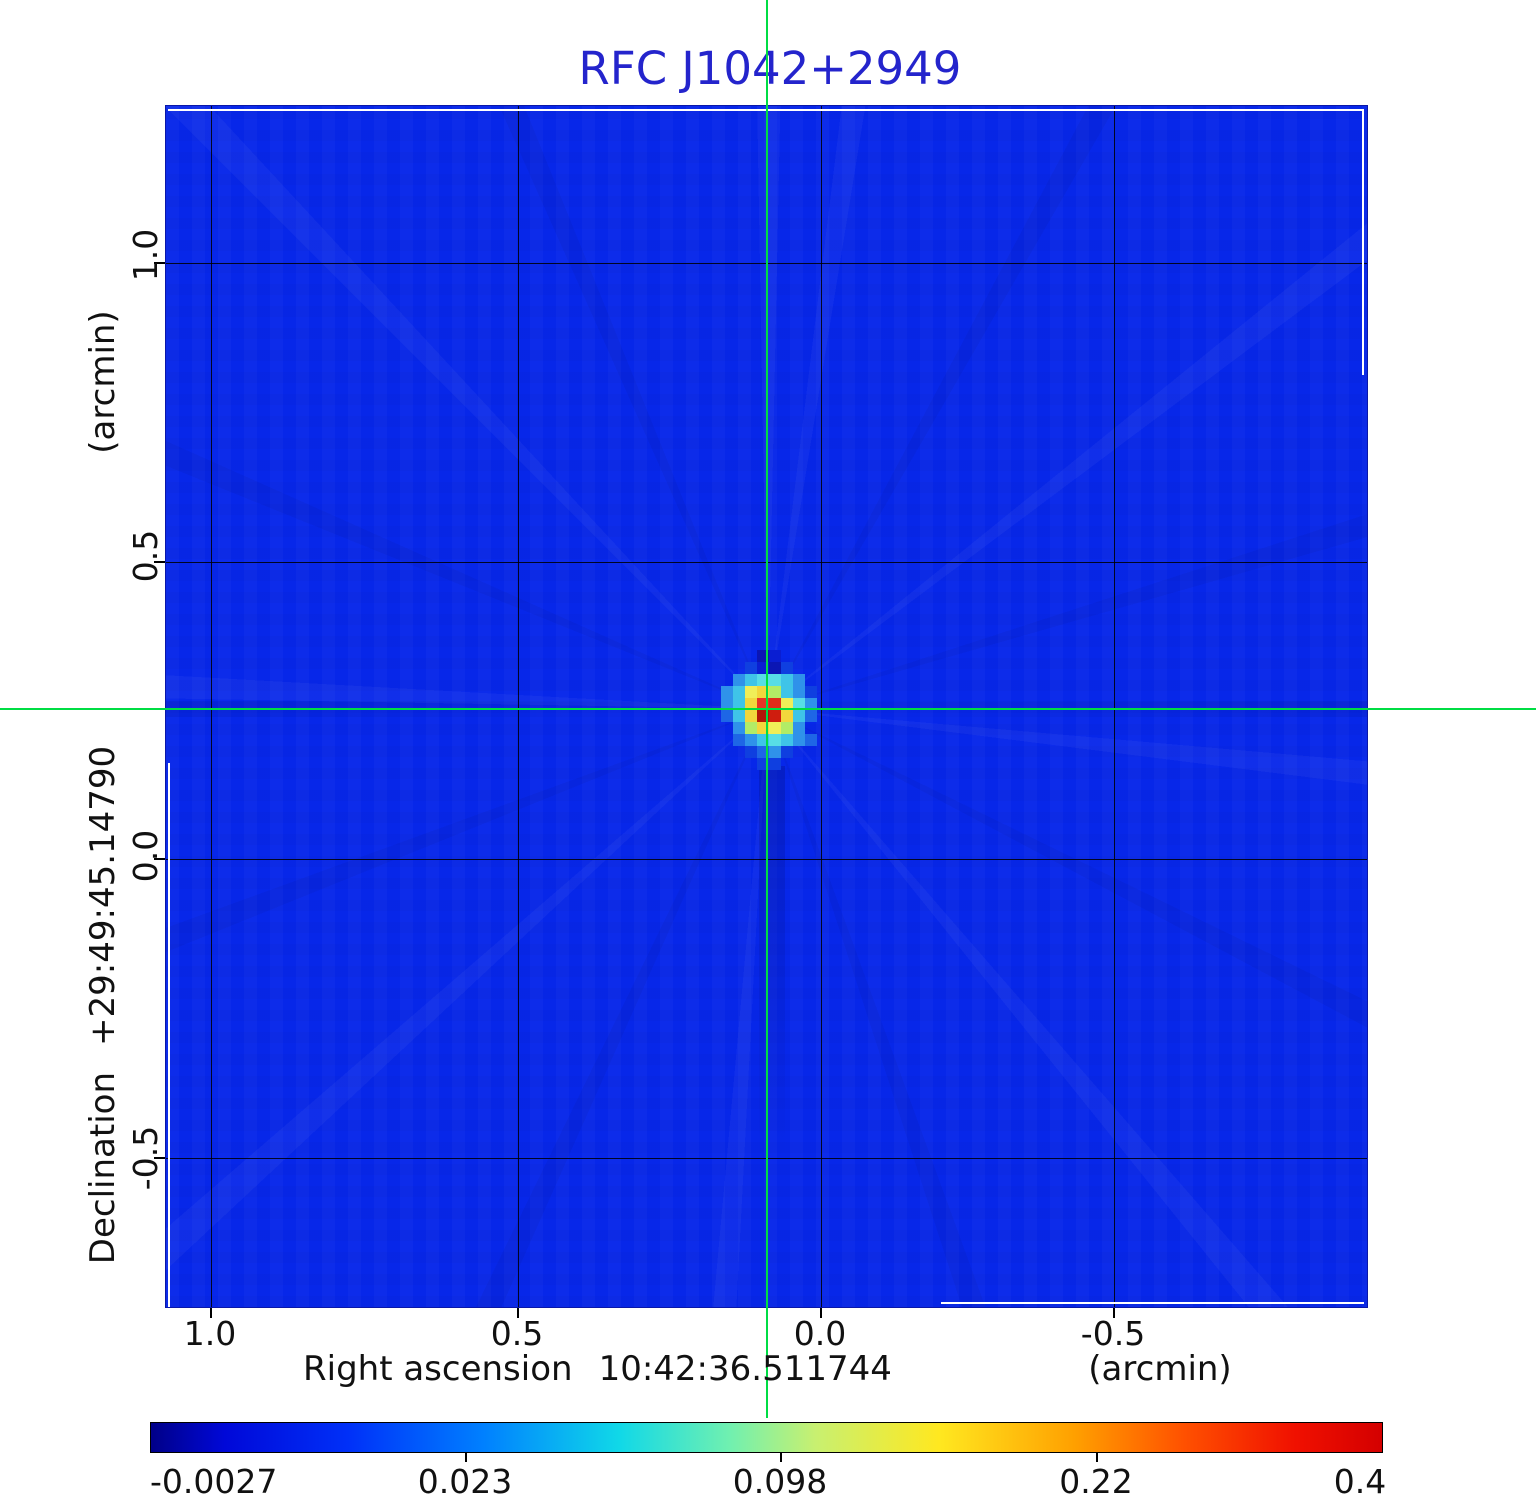 The height and width of the screenshot is (1511, 1536). What do you see at coordinates (145, 856) in the screenshot?
I see `y-tick-label: 0.0` at bounding box center [145, 856].